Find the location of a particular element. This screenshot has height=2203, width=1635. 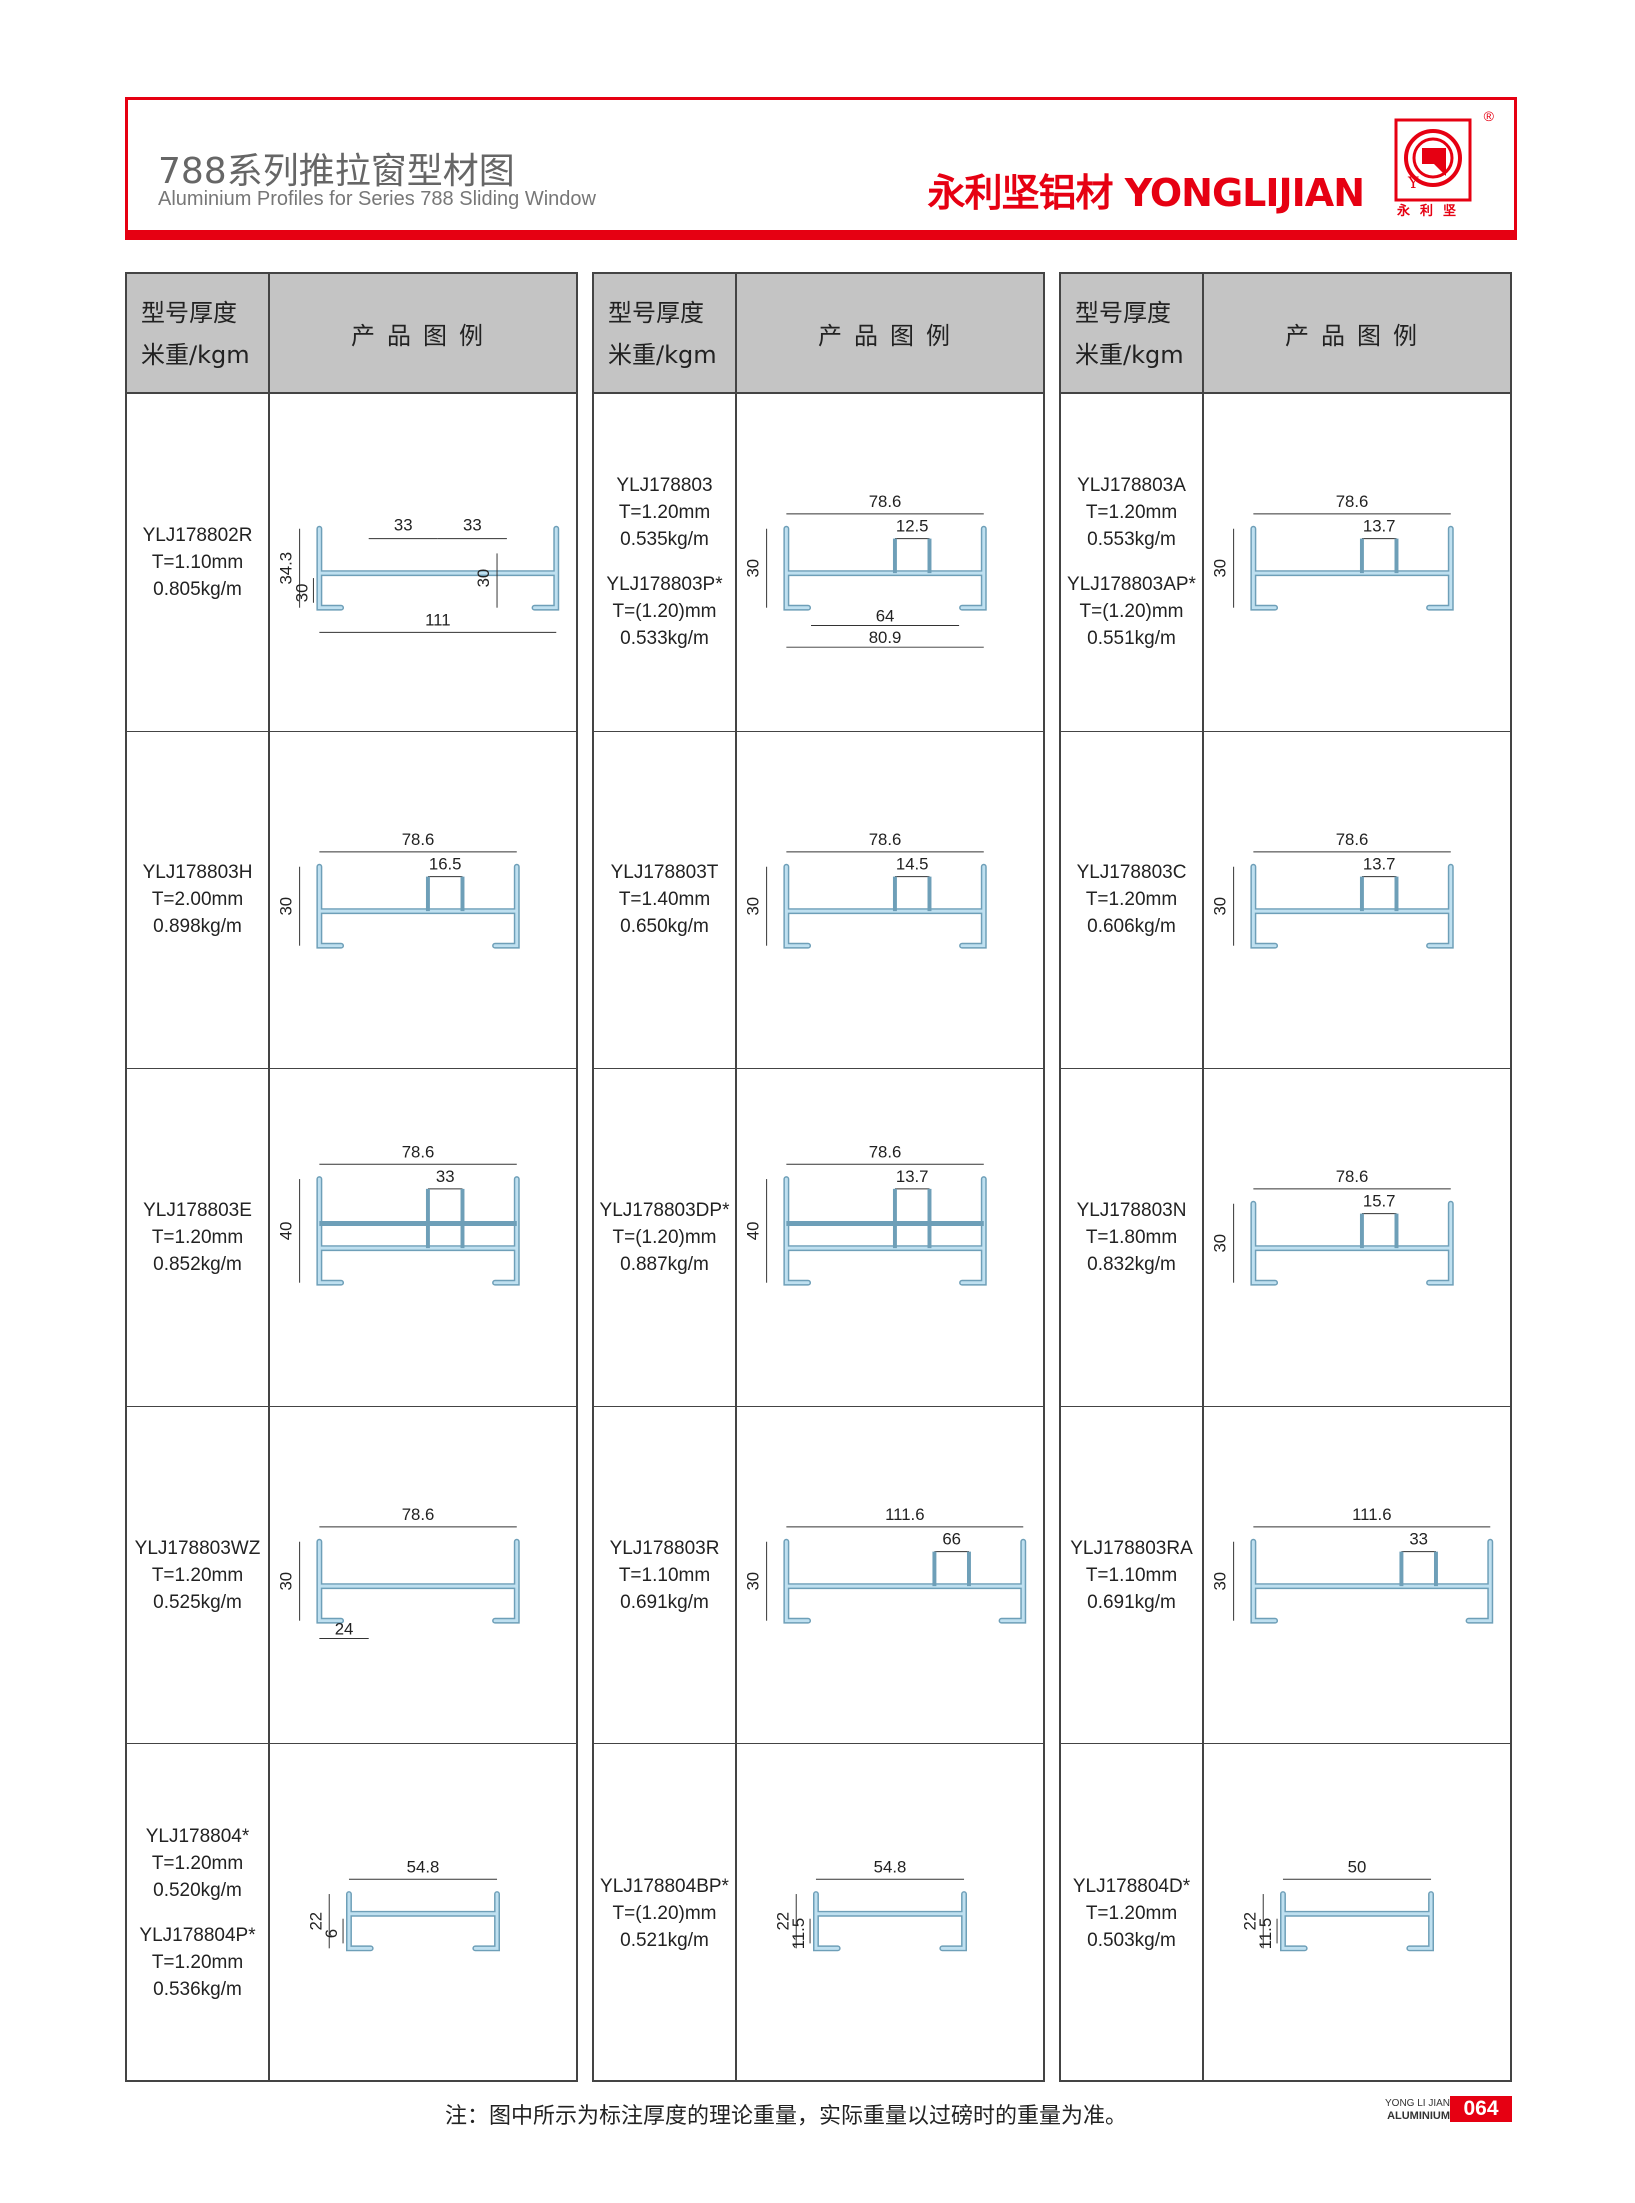

profile-drawing: 30 78.6 16.5 is located at coordinates (423, 900).